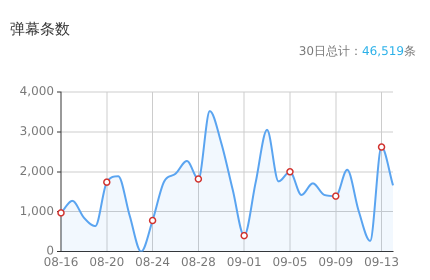  What do you see at coordinates (40, 29) in the screenshot?
I see `chart-title: 弹幕条数` at bounding box center [40, 29].